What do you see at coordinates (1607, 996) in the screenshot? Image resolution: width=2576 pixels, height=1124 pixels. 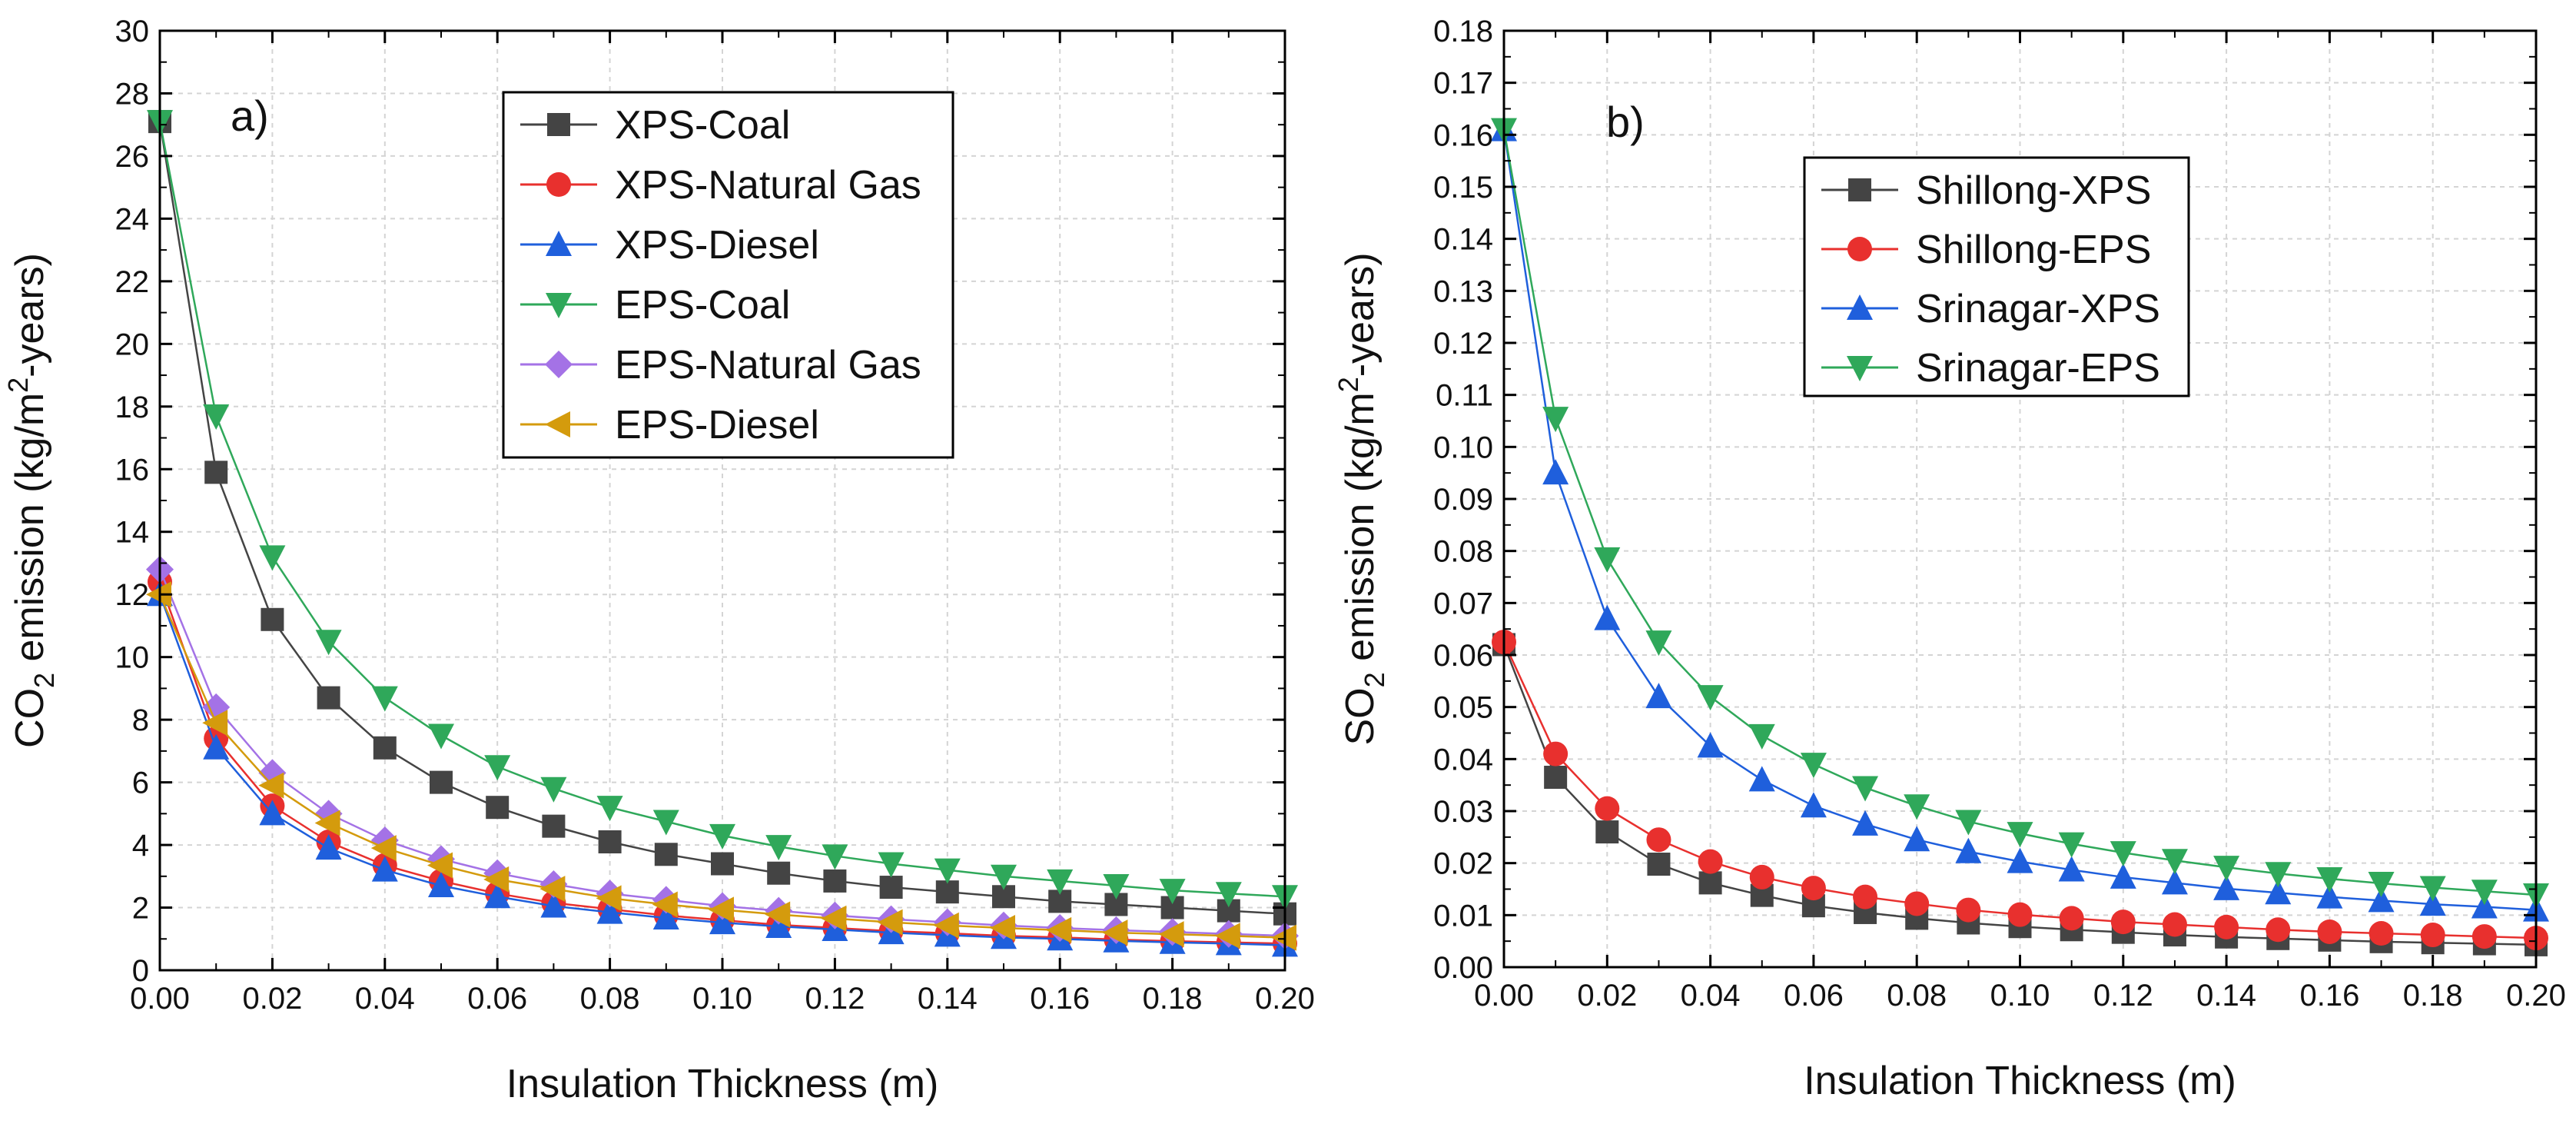 I see `x-tick-label: 0.02` at bounding box center [1607, 996].